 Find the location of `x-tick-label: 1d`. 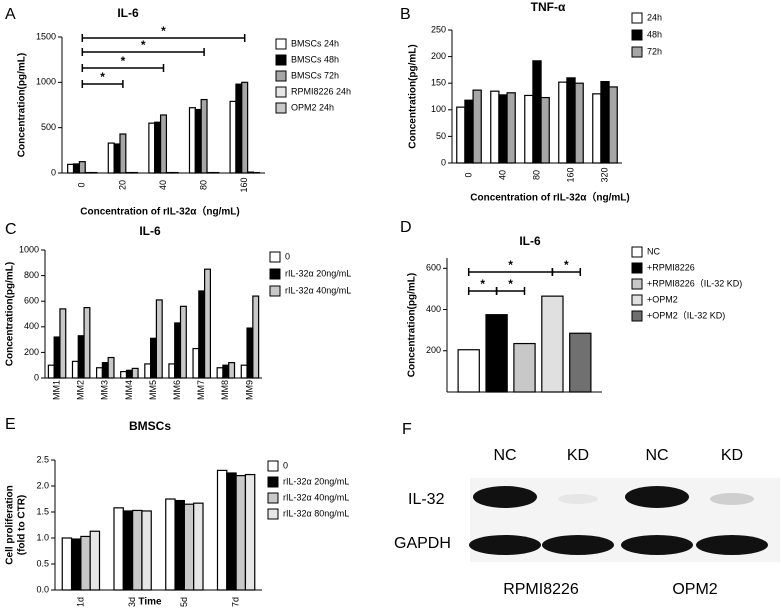

x-tick-label: 1d is located at coordinates (80, 602).